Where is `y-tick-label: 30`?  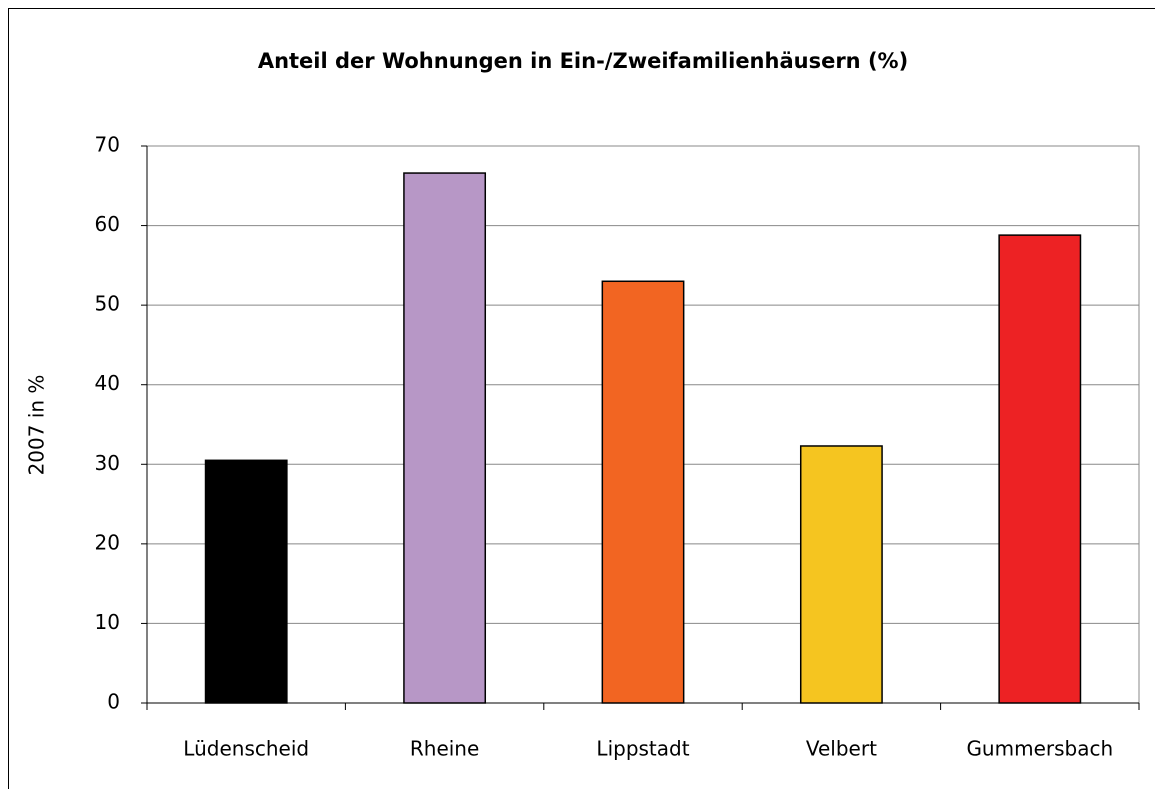
y-tick-label: 30 is located at coordinates (107, 463).